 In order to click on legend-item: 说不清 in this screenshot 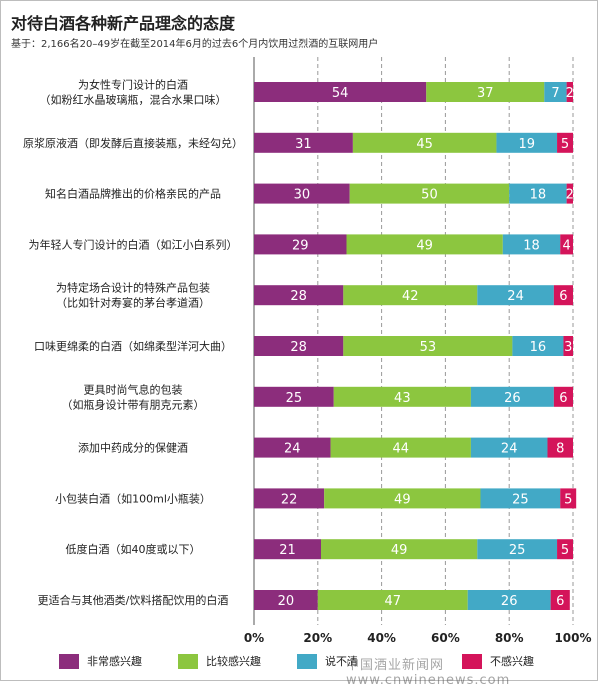, I will do `click(327, 661)`.